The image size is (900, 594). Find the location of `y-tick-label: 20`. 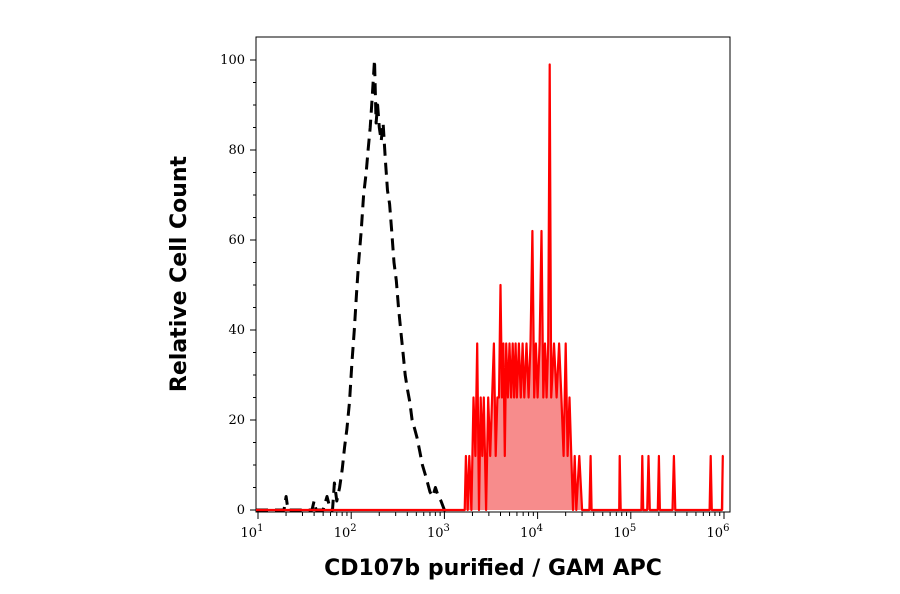

y-tick-label: 20 is located at coordinates (236, 420).